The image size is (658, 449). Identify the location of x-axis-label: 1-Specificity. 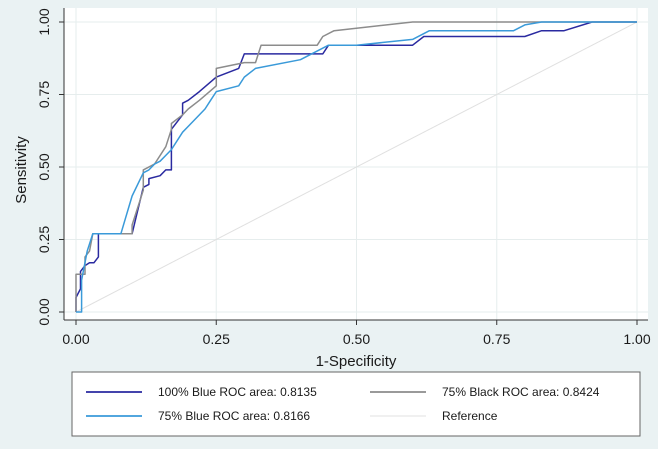
(356, 361).